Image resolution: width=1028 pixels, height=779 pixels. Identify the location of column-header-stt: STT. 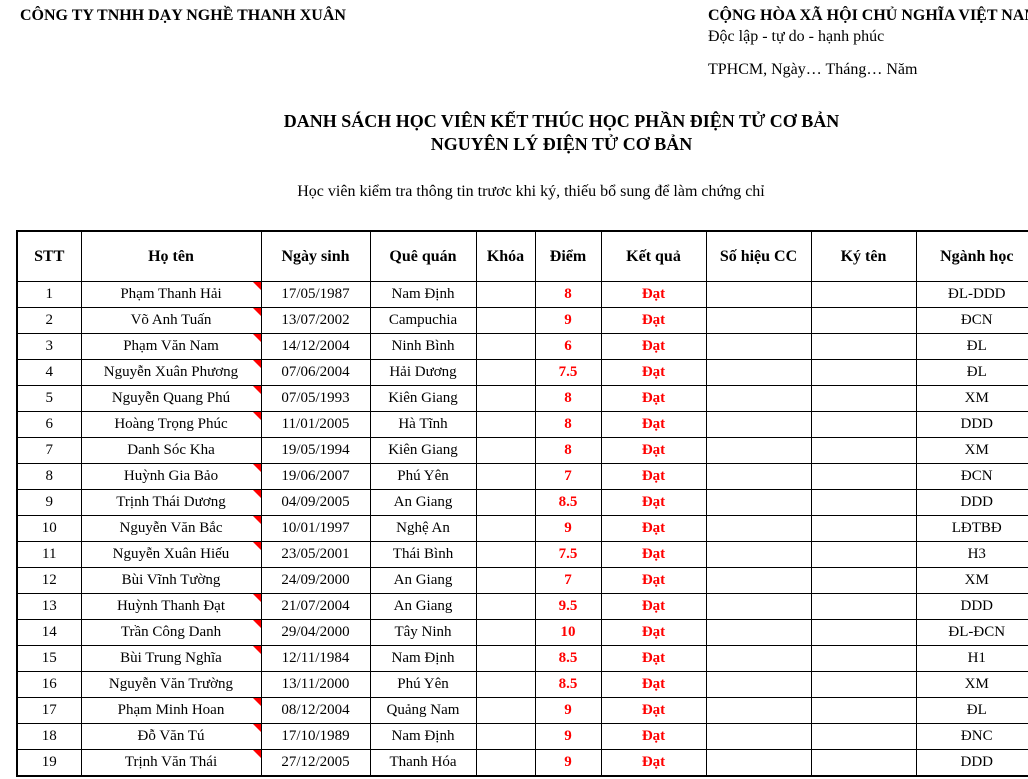
(49, 256).